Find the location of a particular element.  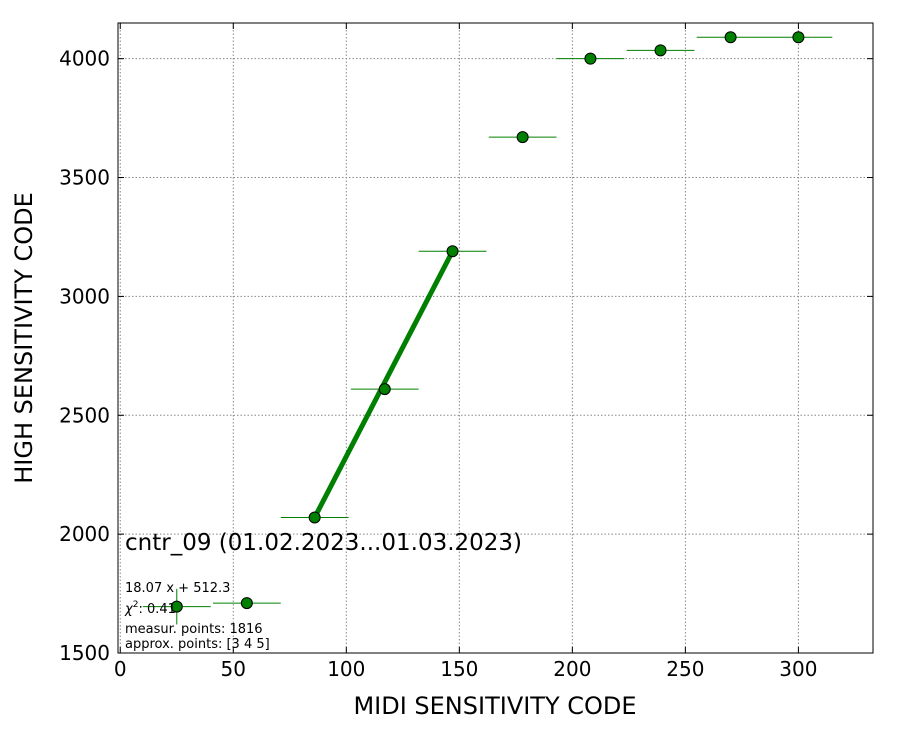

x-axis-title: MIDI SENSITIVITY CODE is located at coordinates (494, 706).